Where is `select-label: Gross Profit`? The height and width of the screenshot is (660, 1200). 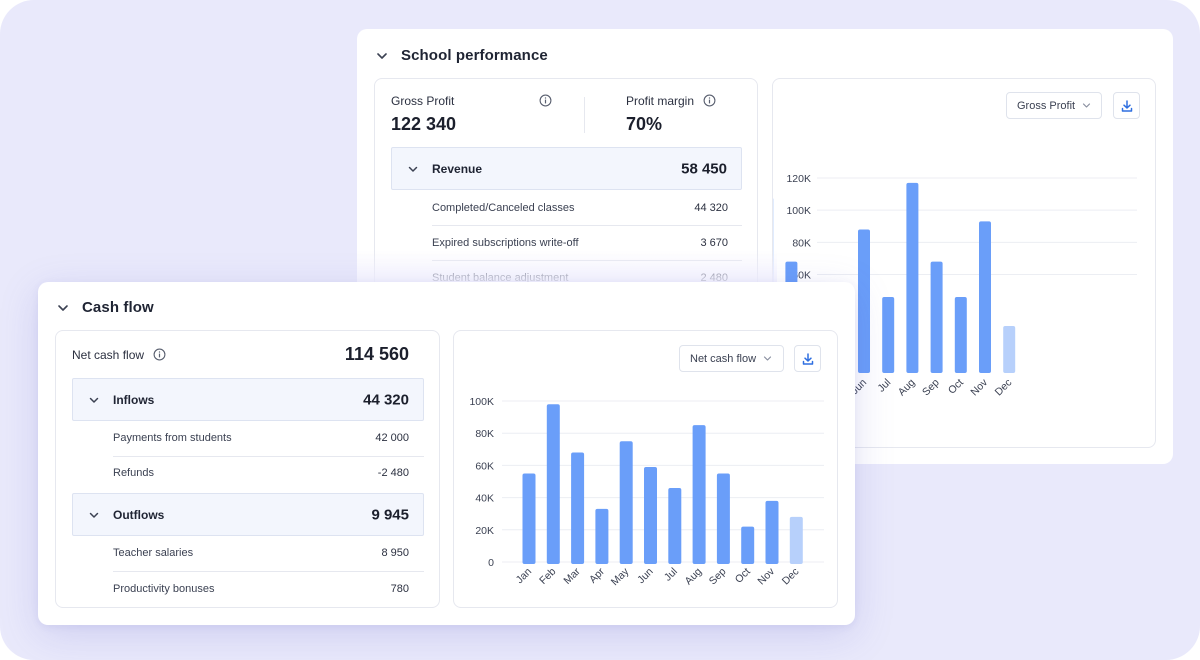 select-label: Gross Profit is located at coordinates (1046, 105).